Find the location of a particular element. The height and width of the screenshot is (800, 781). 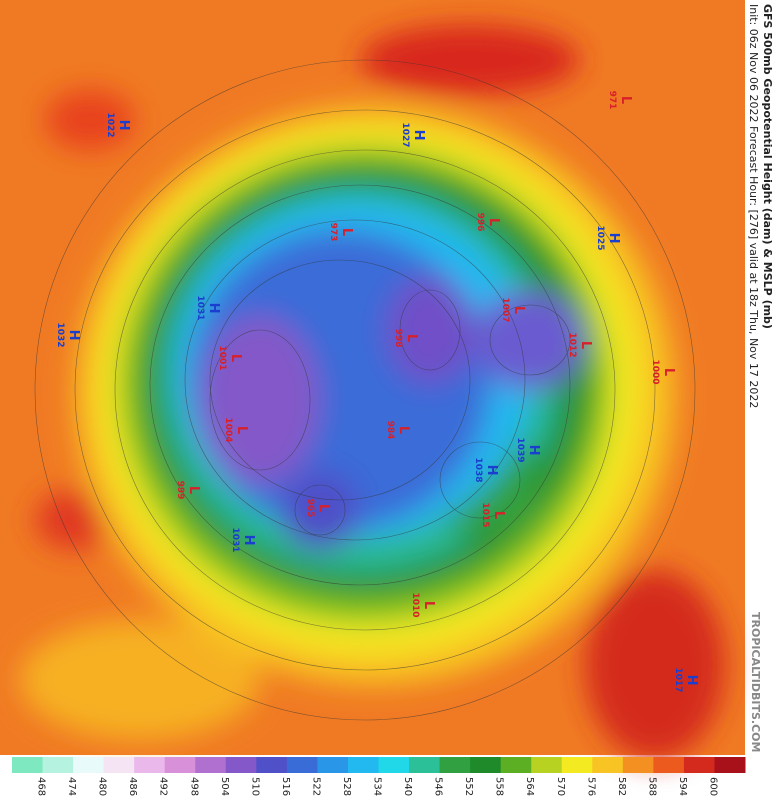

center-pressure: 1022 is located at coordinates (110, 124).